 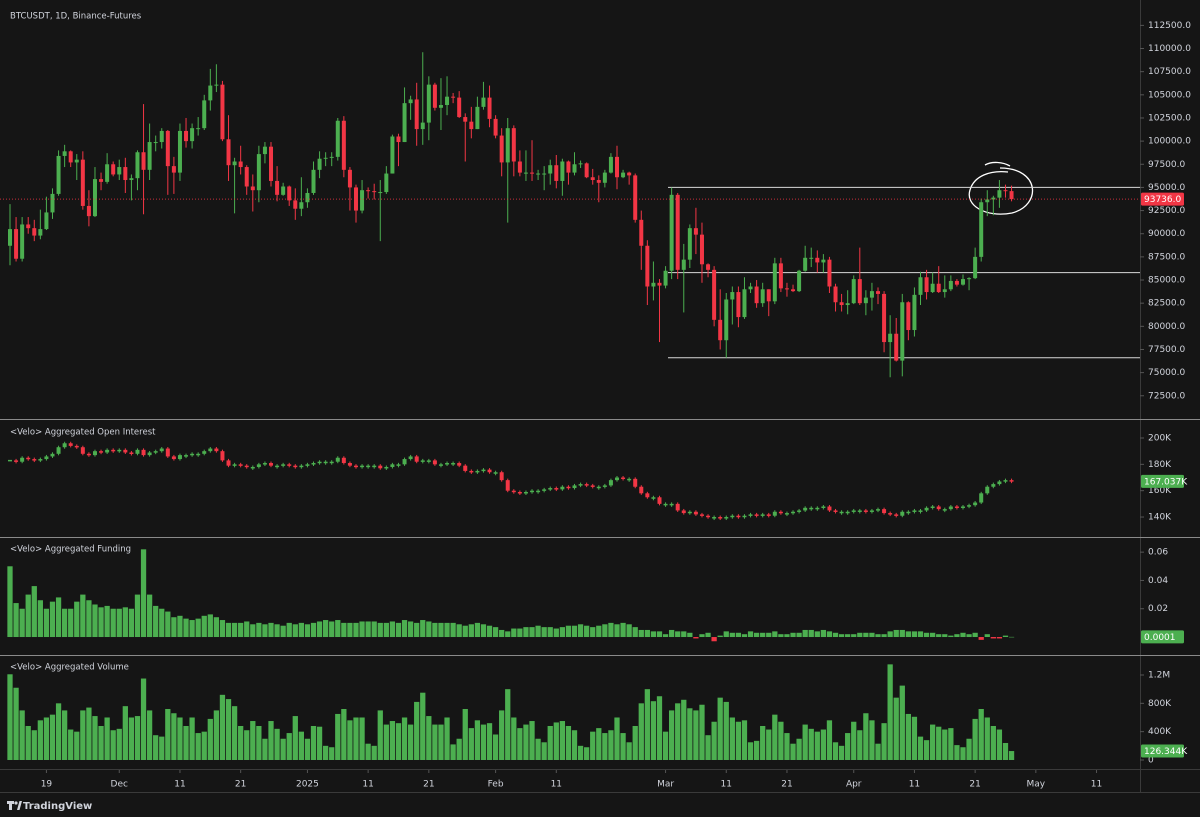 I want to click on y-tick-label: 102500.0, so click(x=1169, y=118).